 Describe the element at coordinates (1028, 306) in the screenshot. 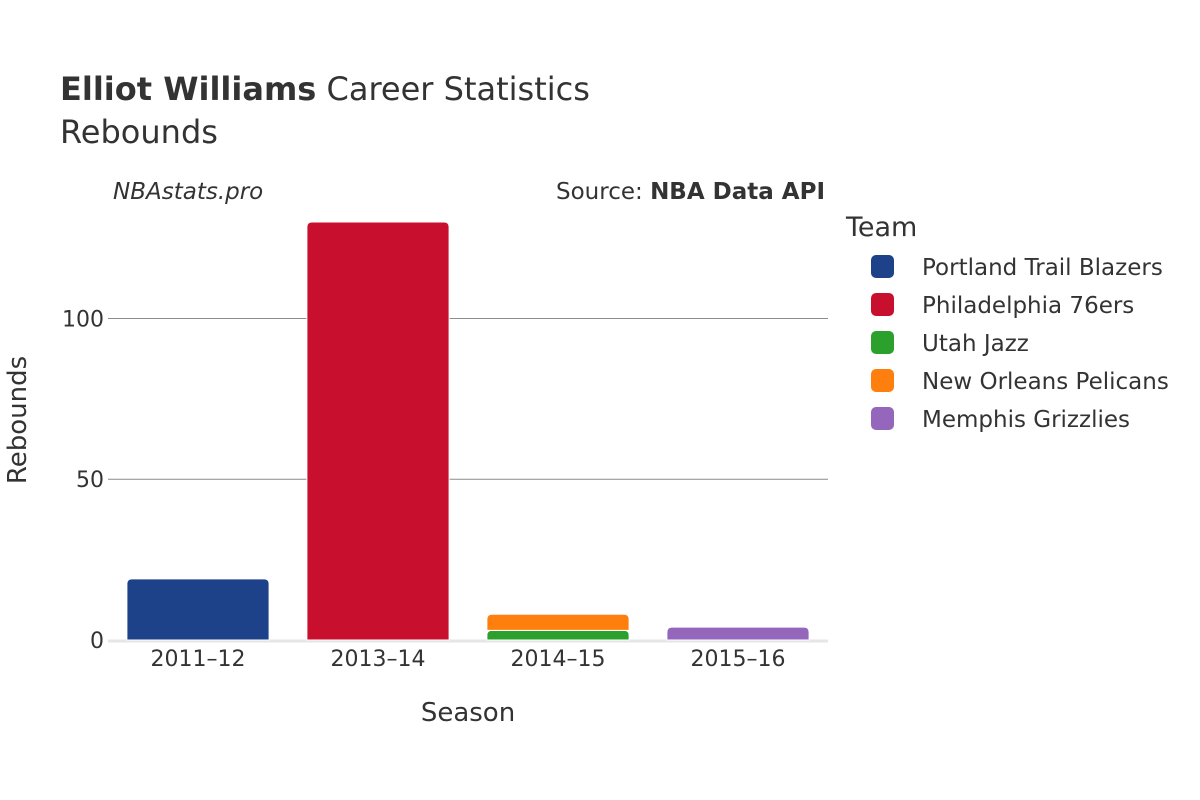

I see `legend-label: Philadelphia 76ers` at that location.